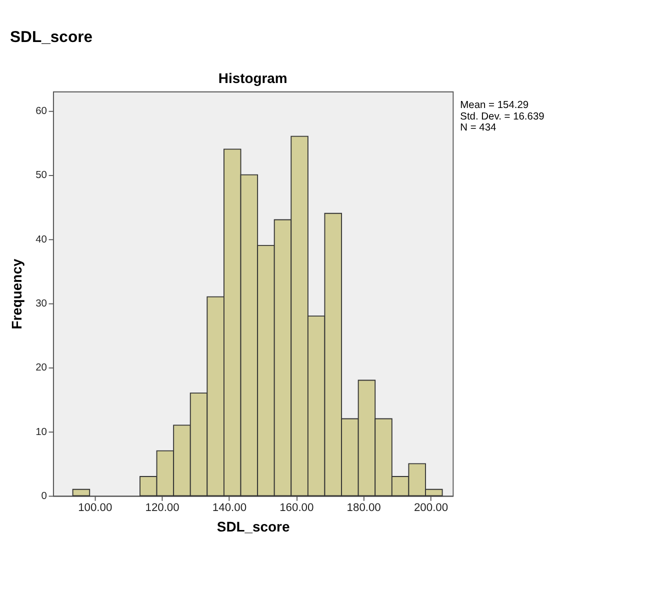 This screenshot has width=647, height=613. What do you see at coordinates (42, 240) in the screenshot?
I see `y-tick-label: 40` at bounding box center [42, 240].